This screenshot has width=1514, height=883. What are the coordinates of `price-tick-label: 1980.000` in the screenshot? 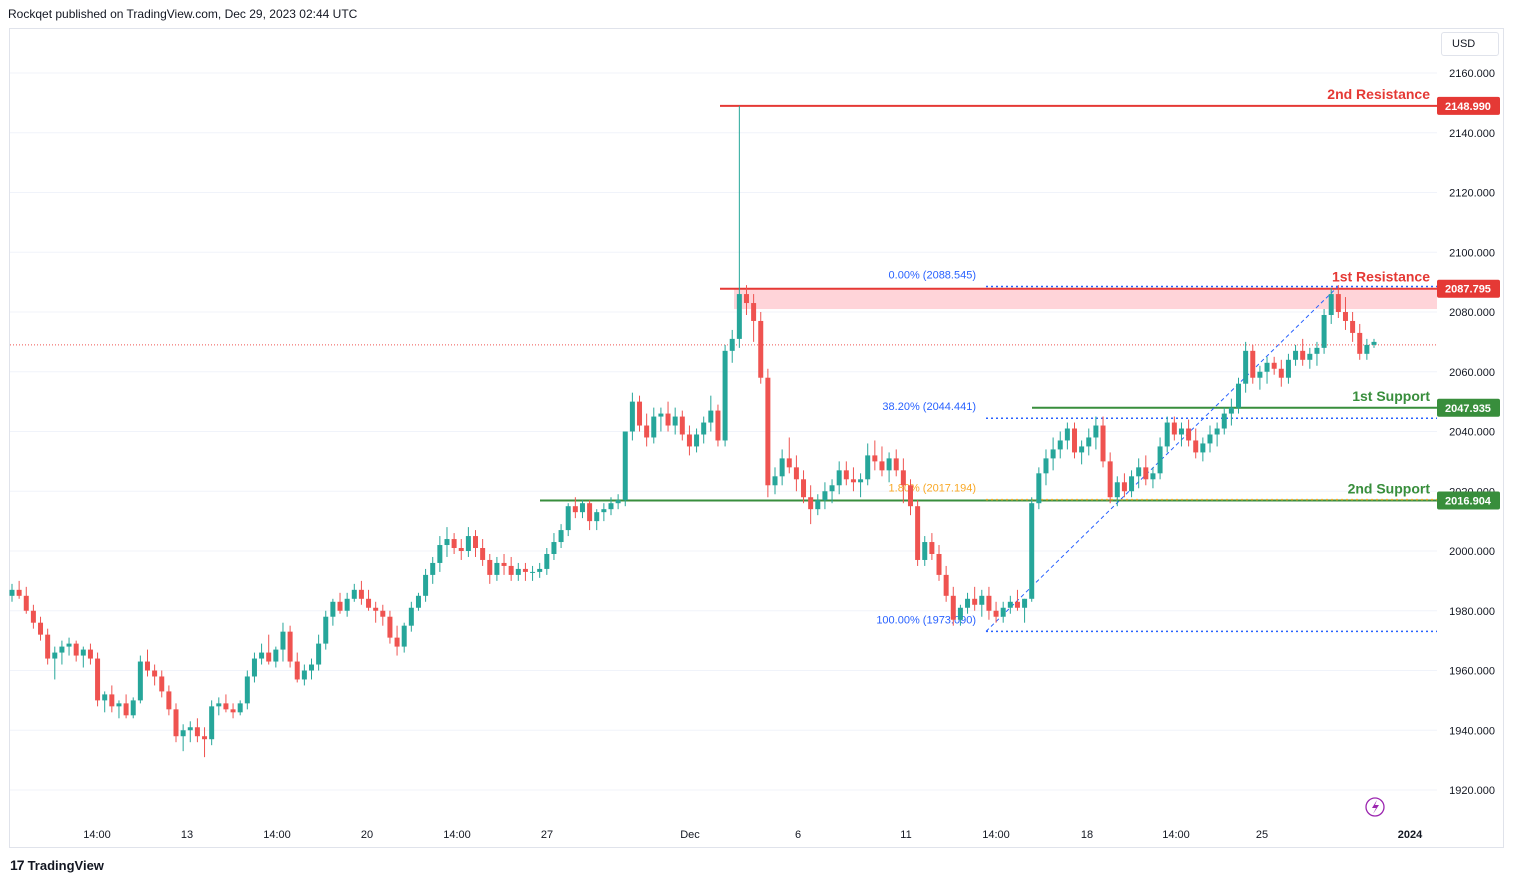 It's located at (1472, 612).